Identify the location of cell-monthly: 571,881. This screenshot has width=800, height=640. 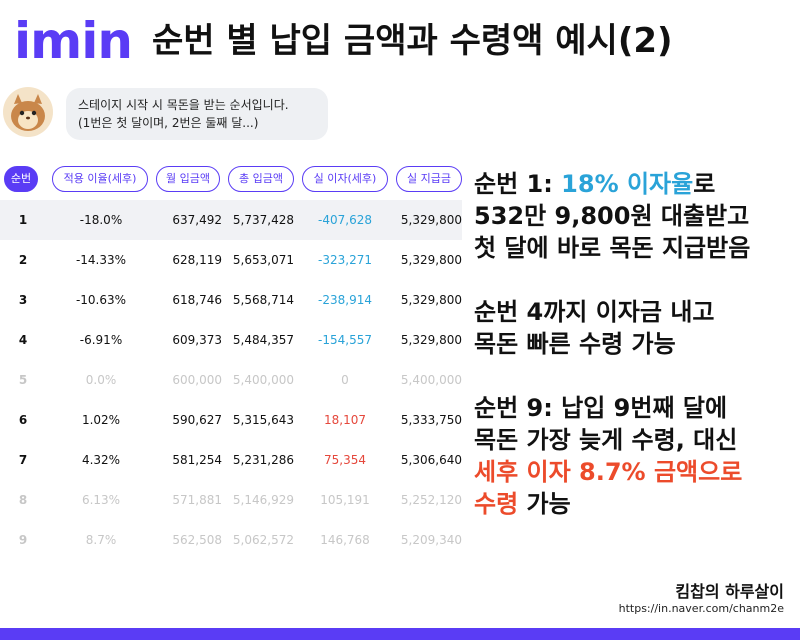
(197, 500).